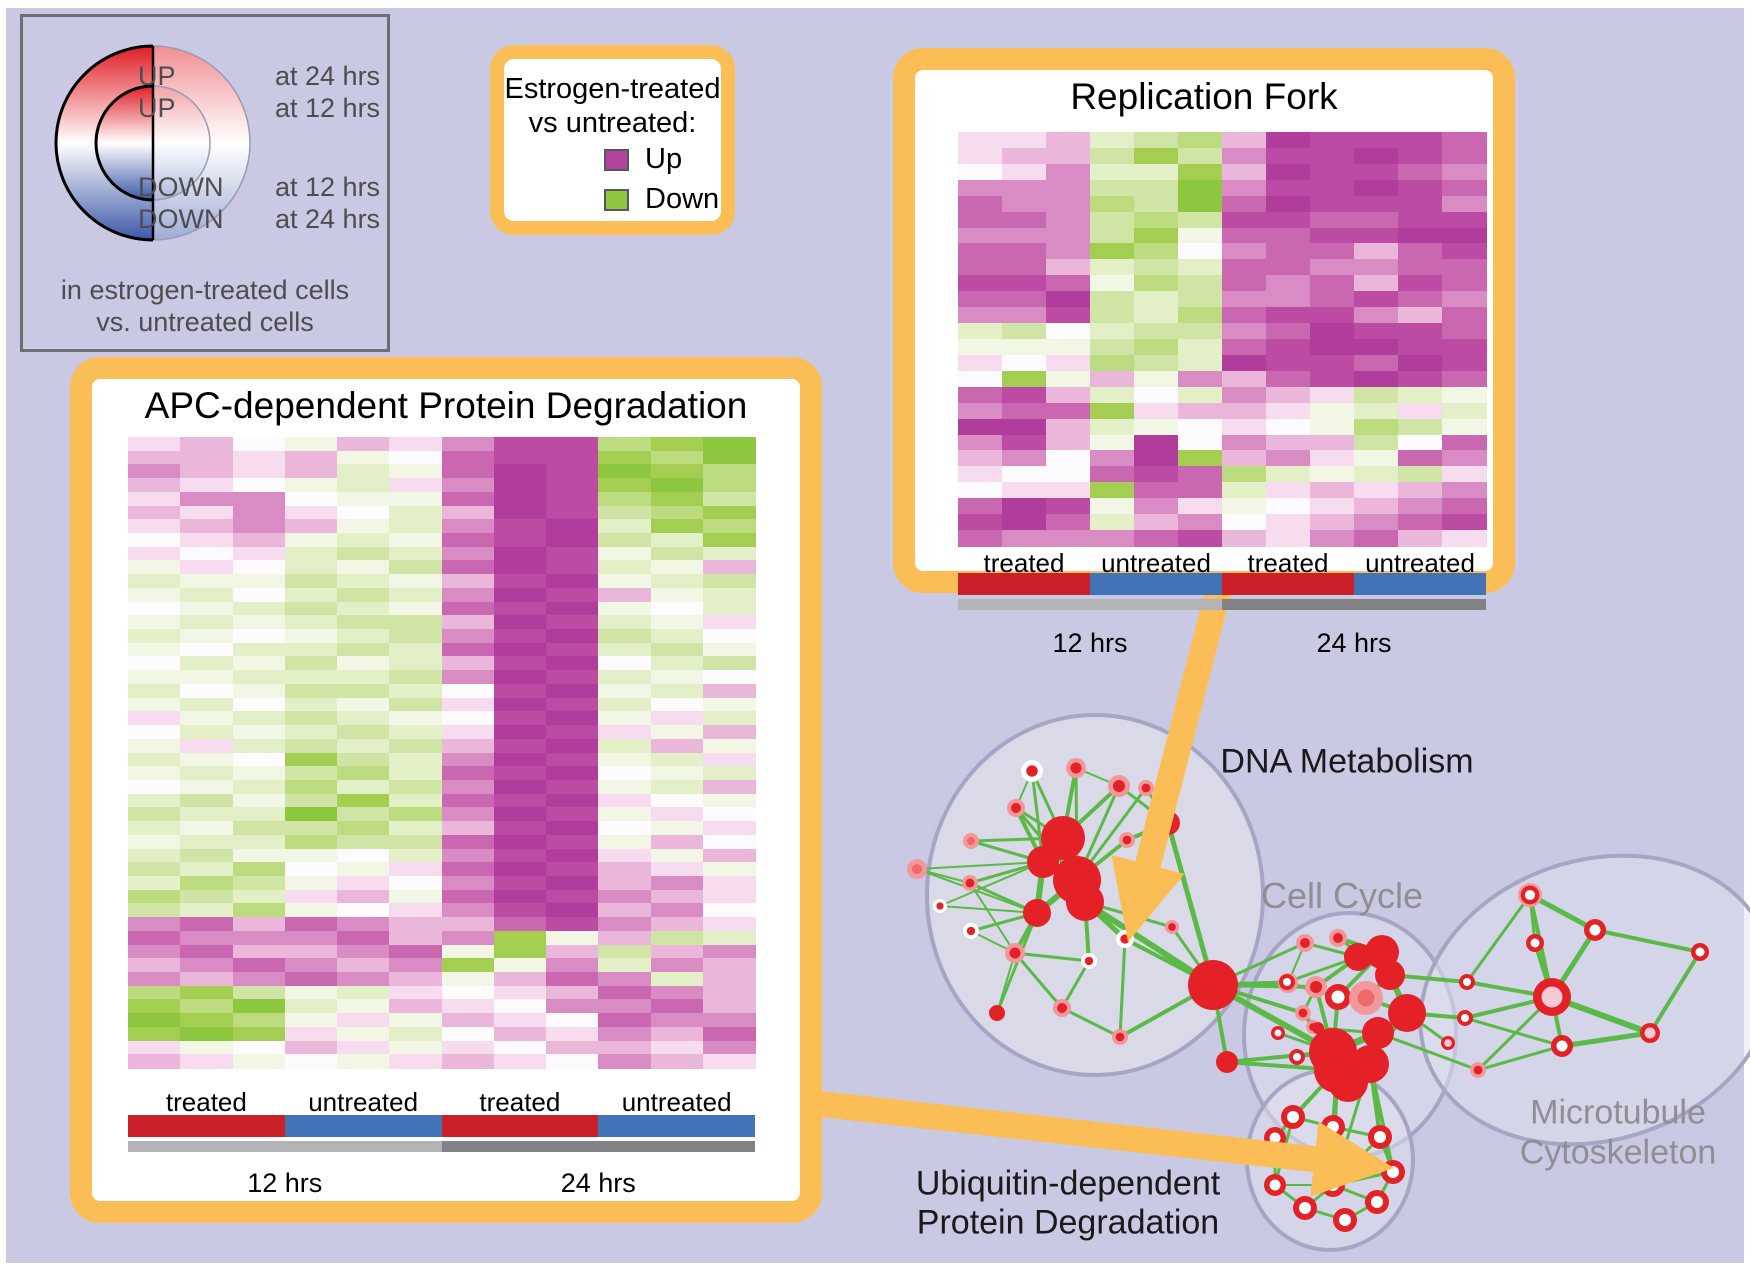 This screenshot has width=1750, height=1279. I want to click on gene-node-whitering, so click(1089, 961).